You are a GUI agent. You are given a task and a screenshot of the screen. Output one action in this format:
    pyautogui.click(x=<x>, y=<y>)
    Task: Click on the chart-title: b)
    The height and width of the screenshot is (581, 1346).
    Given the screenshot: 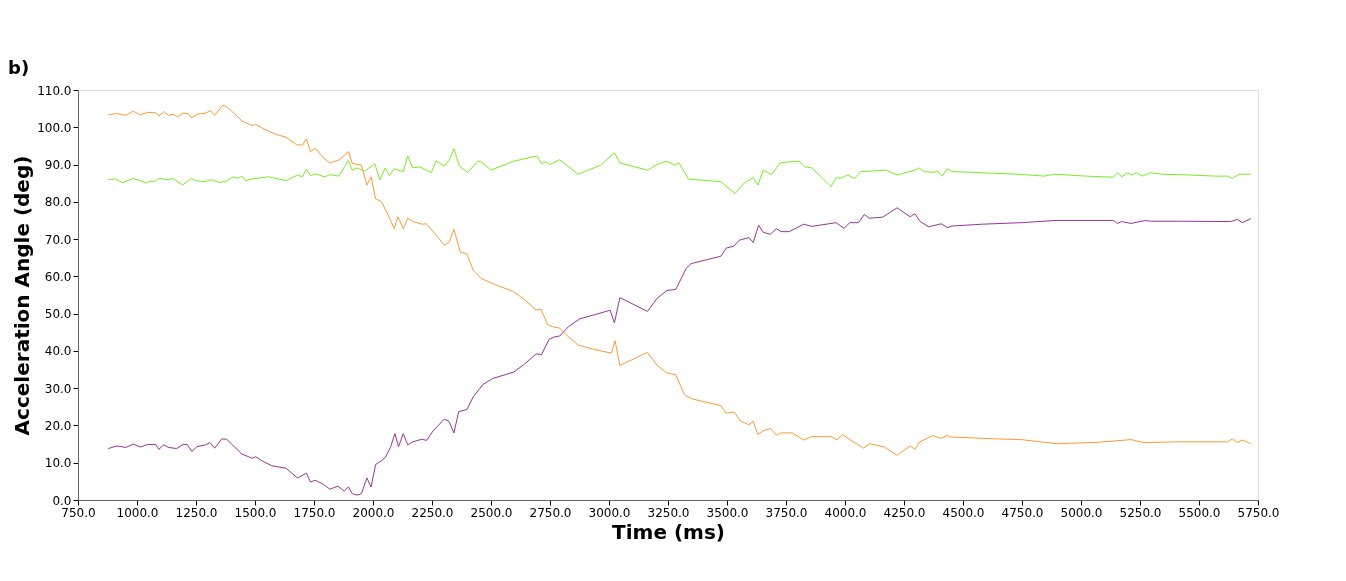 What is the action you would take?
    pyautogui.click(x=19, y=67)
    